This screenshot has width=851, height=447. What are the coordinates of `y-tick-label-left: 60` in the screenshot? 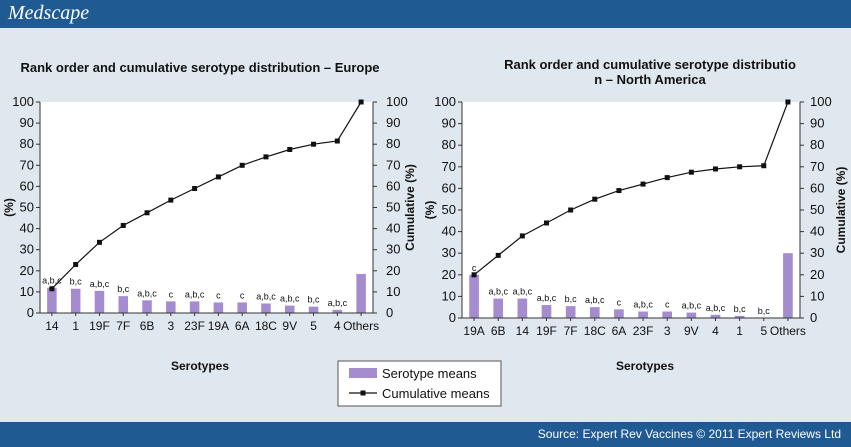 It's located at (449, 187).